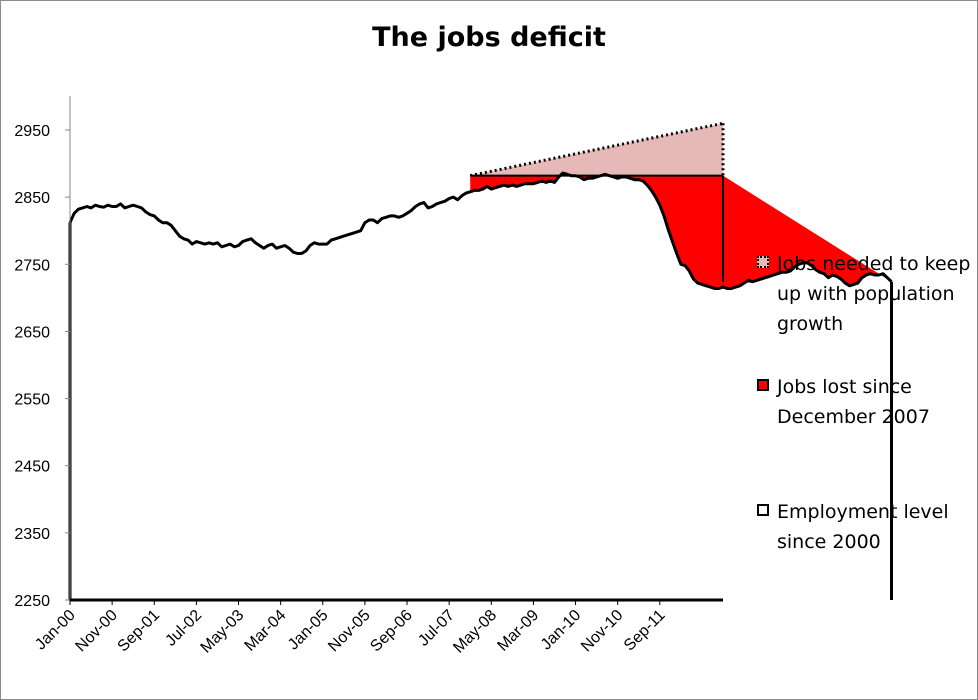 Image resolution: width=978 pixels, height=700 pixels. What do you see at coordinates (223, 632) in the screenshot?
I see `x-tick-label: May-03` at bounding box center [223, 632].